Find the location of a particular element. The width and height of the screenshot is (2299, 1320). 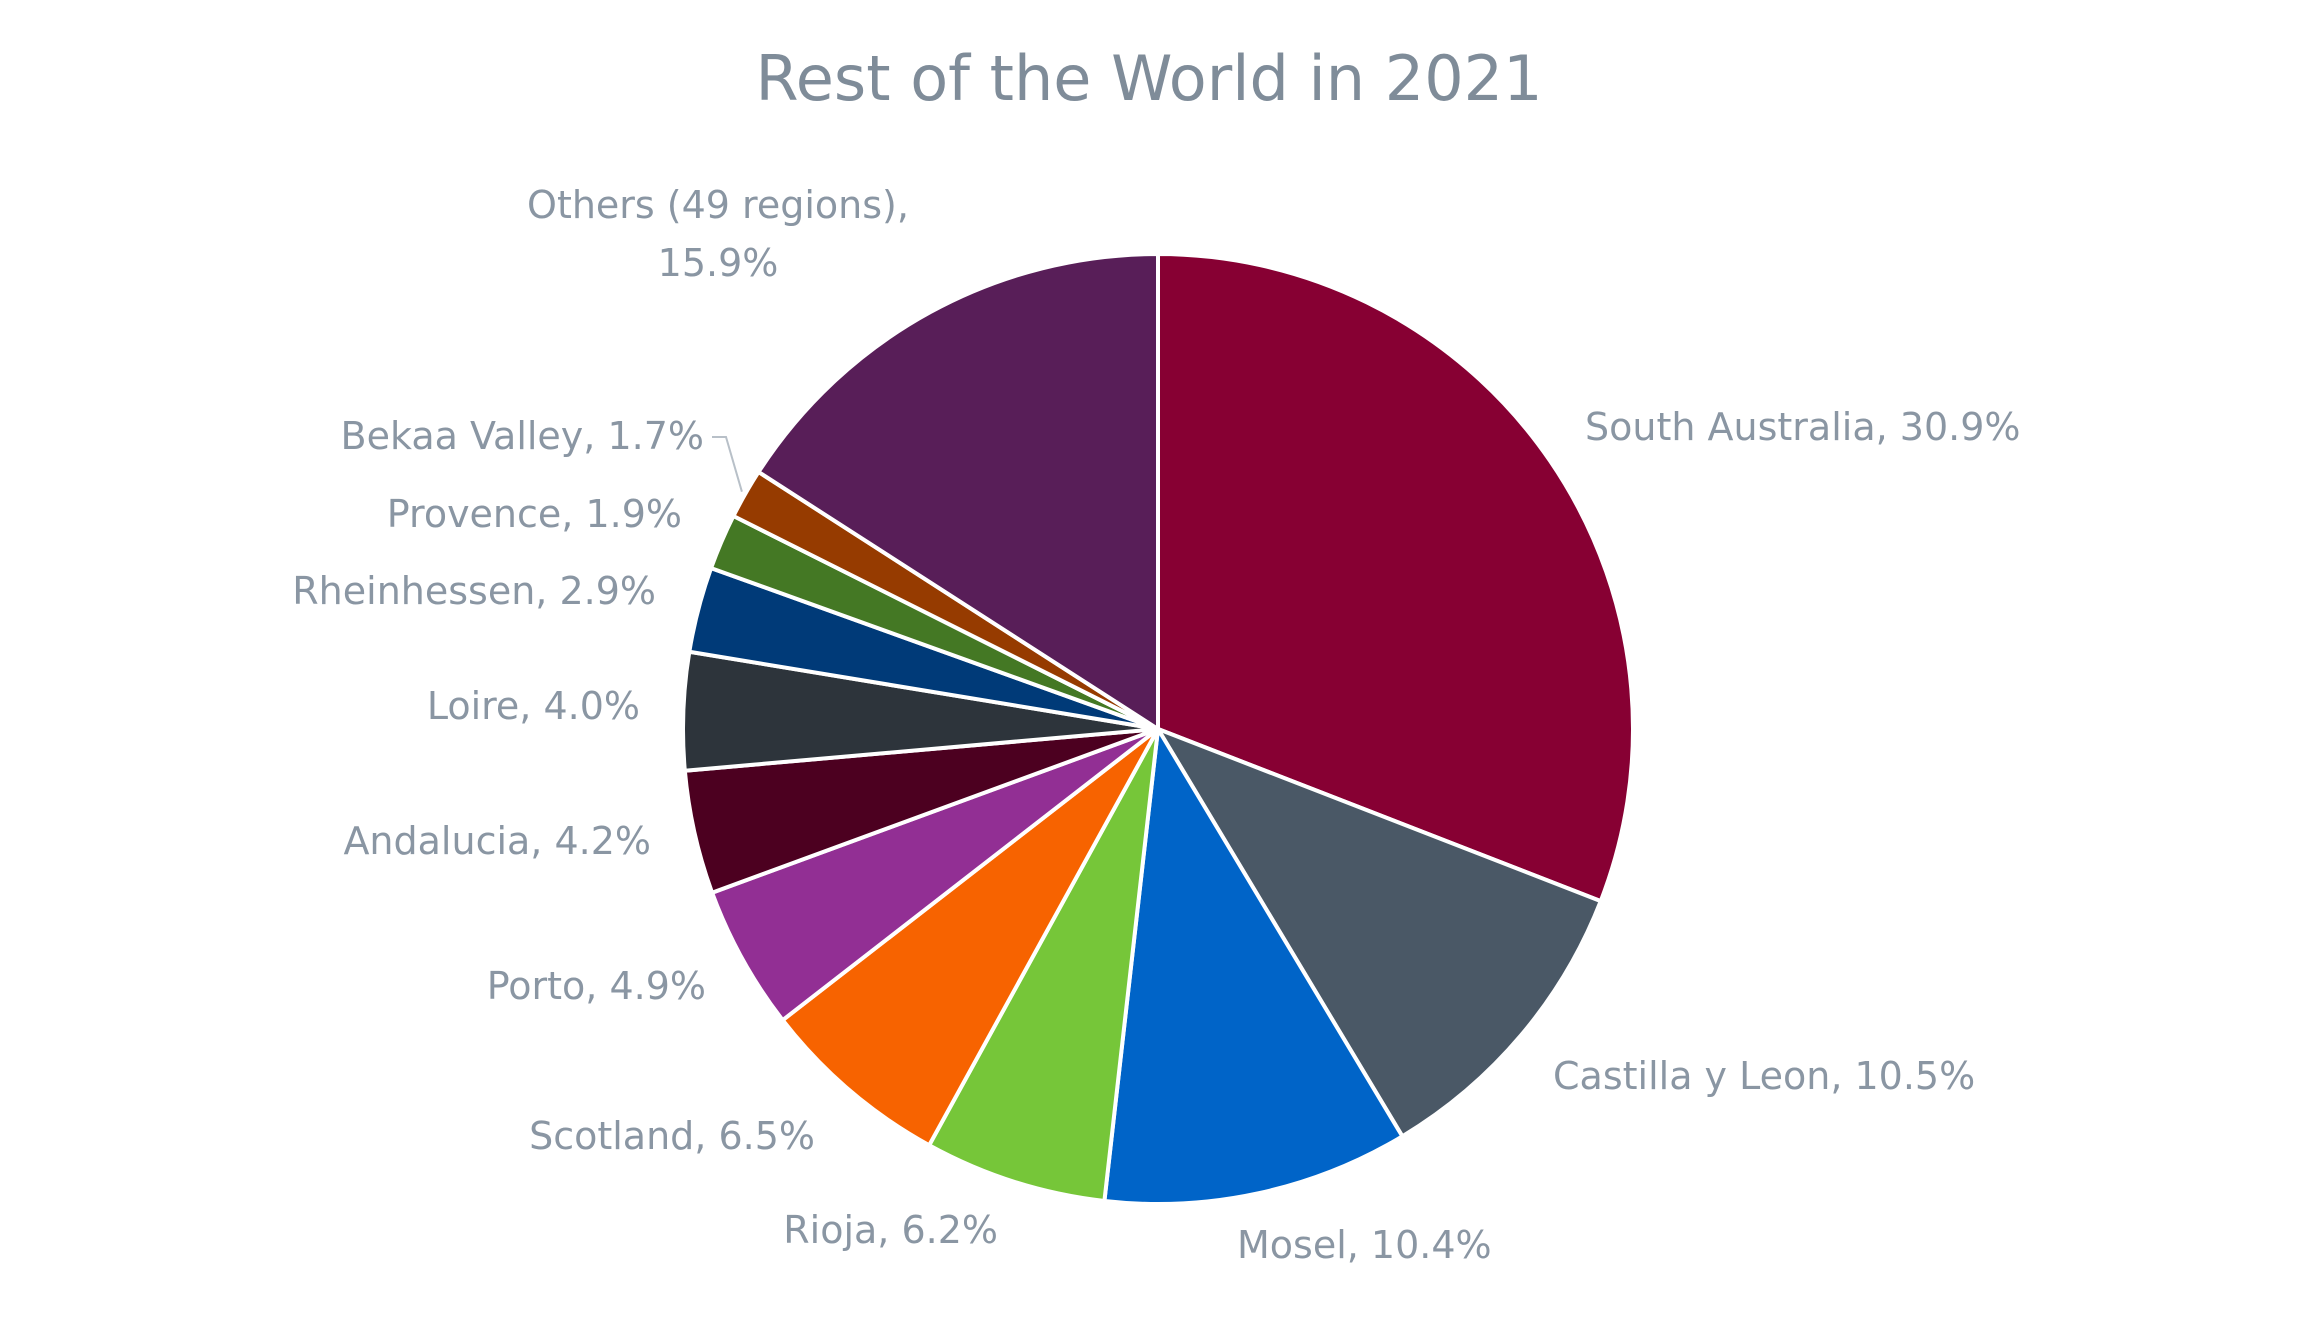

slice-label: South Australia, 30.9% is located at coordinates (1802, 427).